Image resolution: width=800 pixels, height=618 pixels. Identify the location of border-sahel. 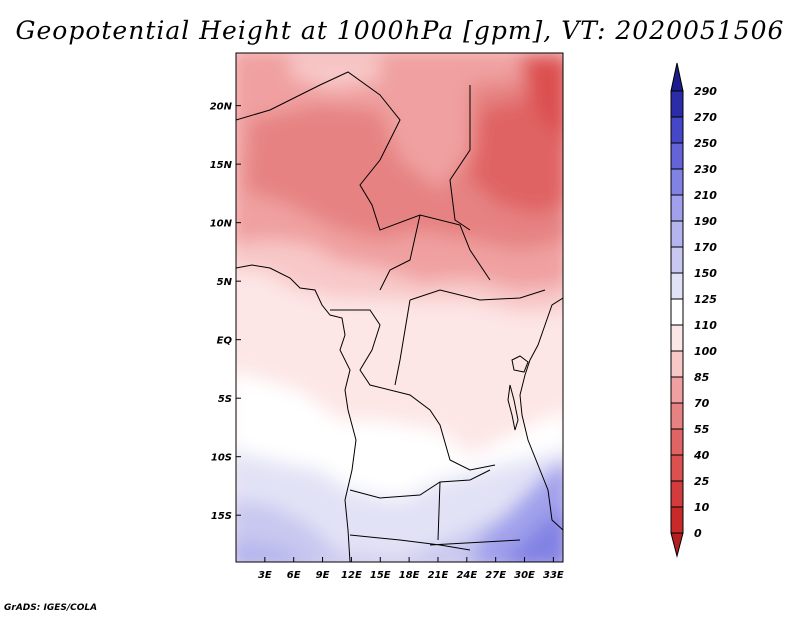
(363, 176).